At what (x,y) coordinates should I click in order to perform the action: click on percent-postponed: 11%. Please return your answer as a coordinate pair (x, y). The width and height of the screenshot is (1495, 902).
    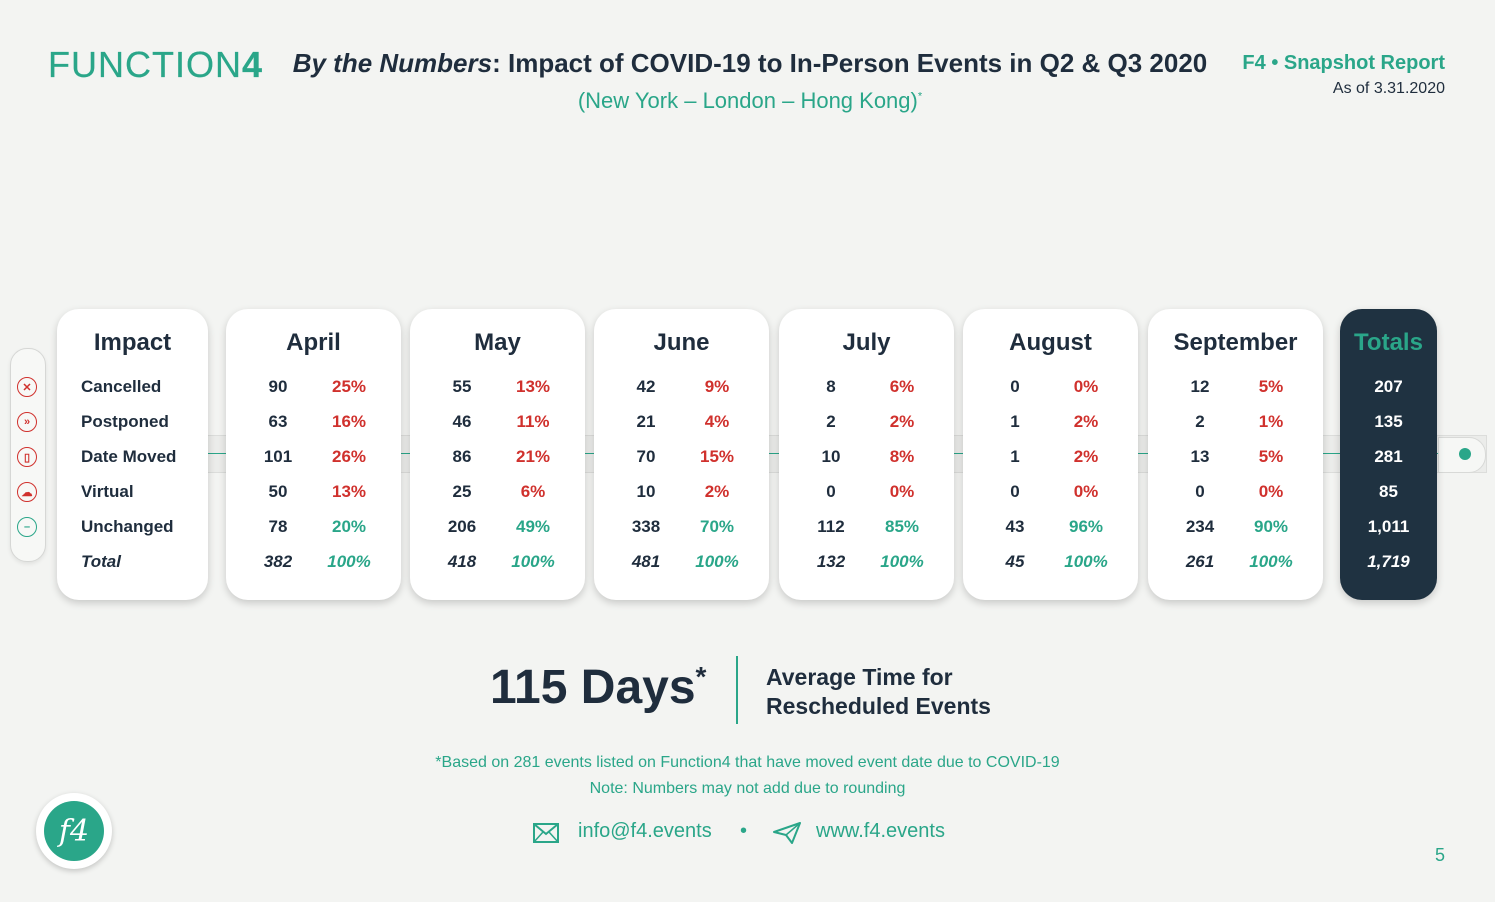
    Looking at the image, I should click on (533, 421).